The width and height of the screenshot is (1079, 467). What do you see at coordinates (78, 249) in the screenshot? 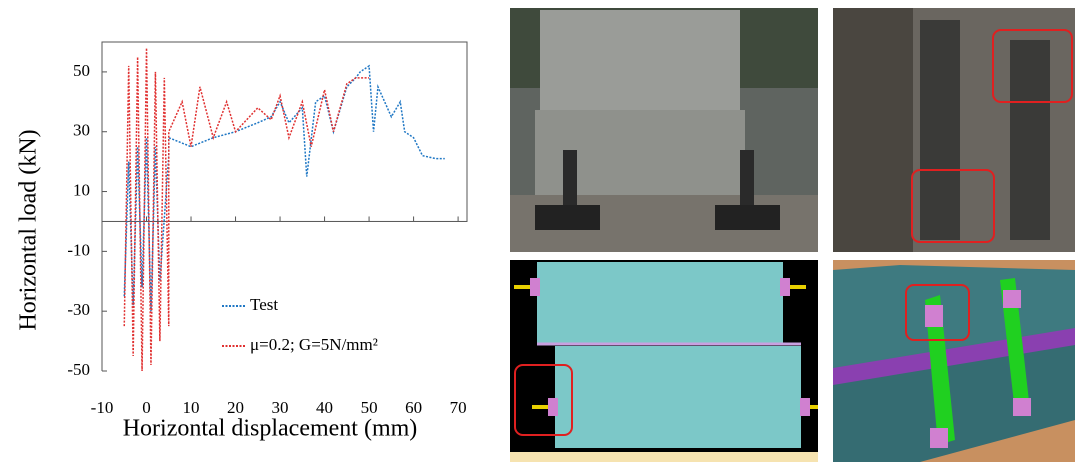
I see `y-tick-label: -10` at bounding box center [78, 249].